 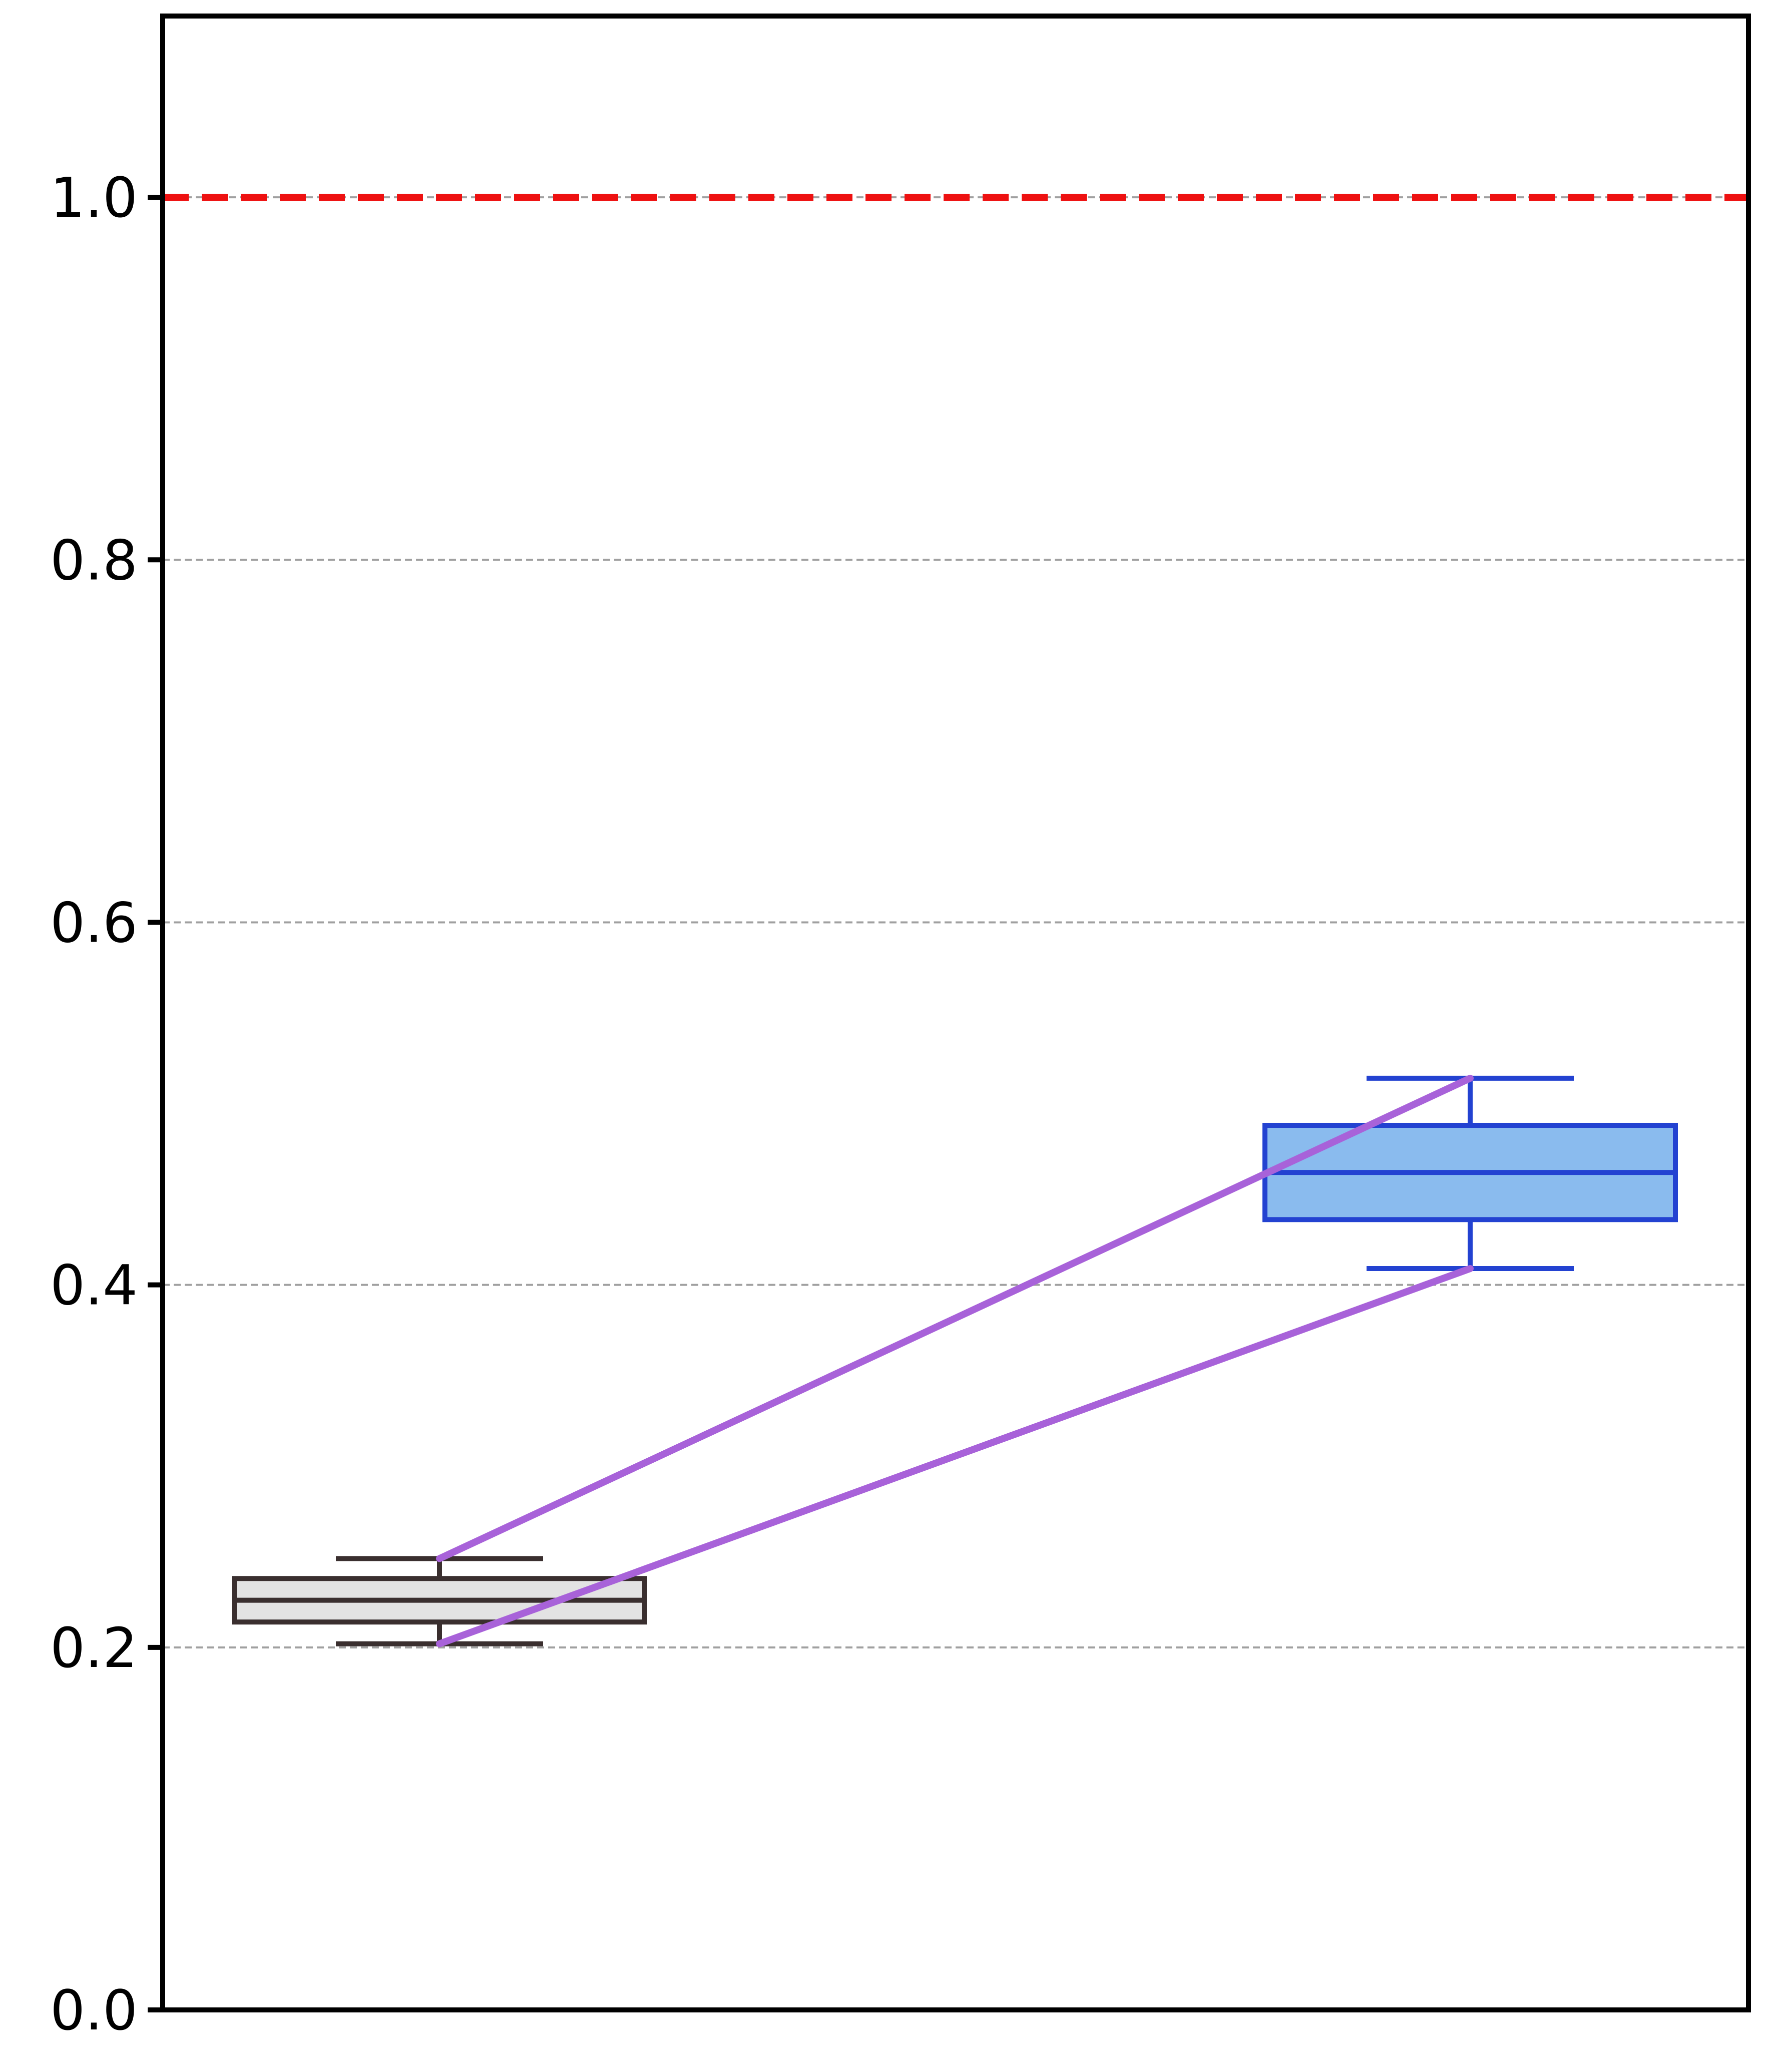 What do you see at coordinates (94, 2010) in the screenshot?
I see `ytick-label: 0.0` at bounding box center [94, 2010].